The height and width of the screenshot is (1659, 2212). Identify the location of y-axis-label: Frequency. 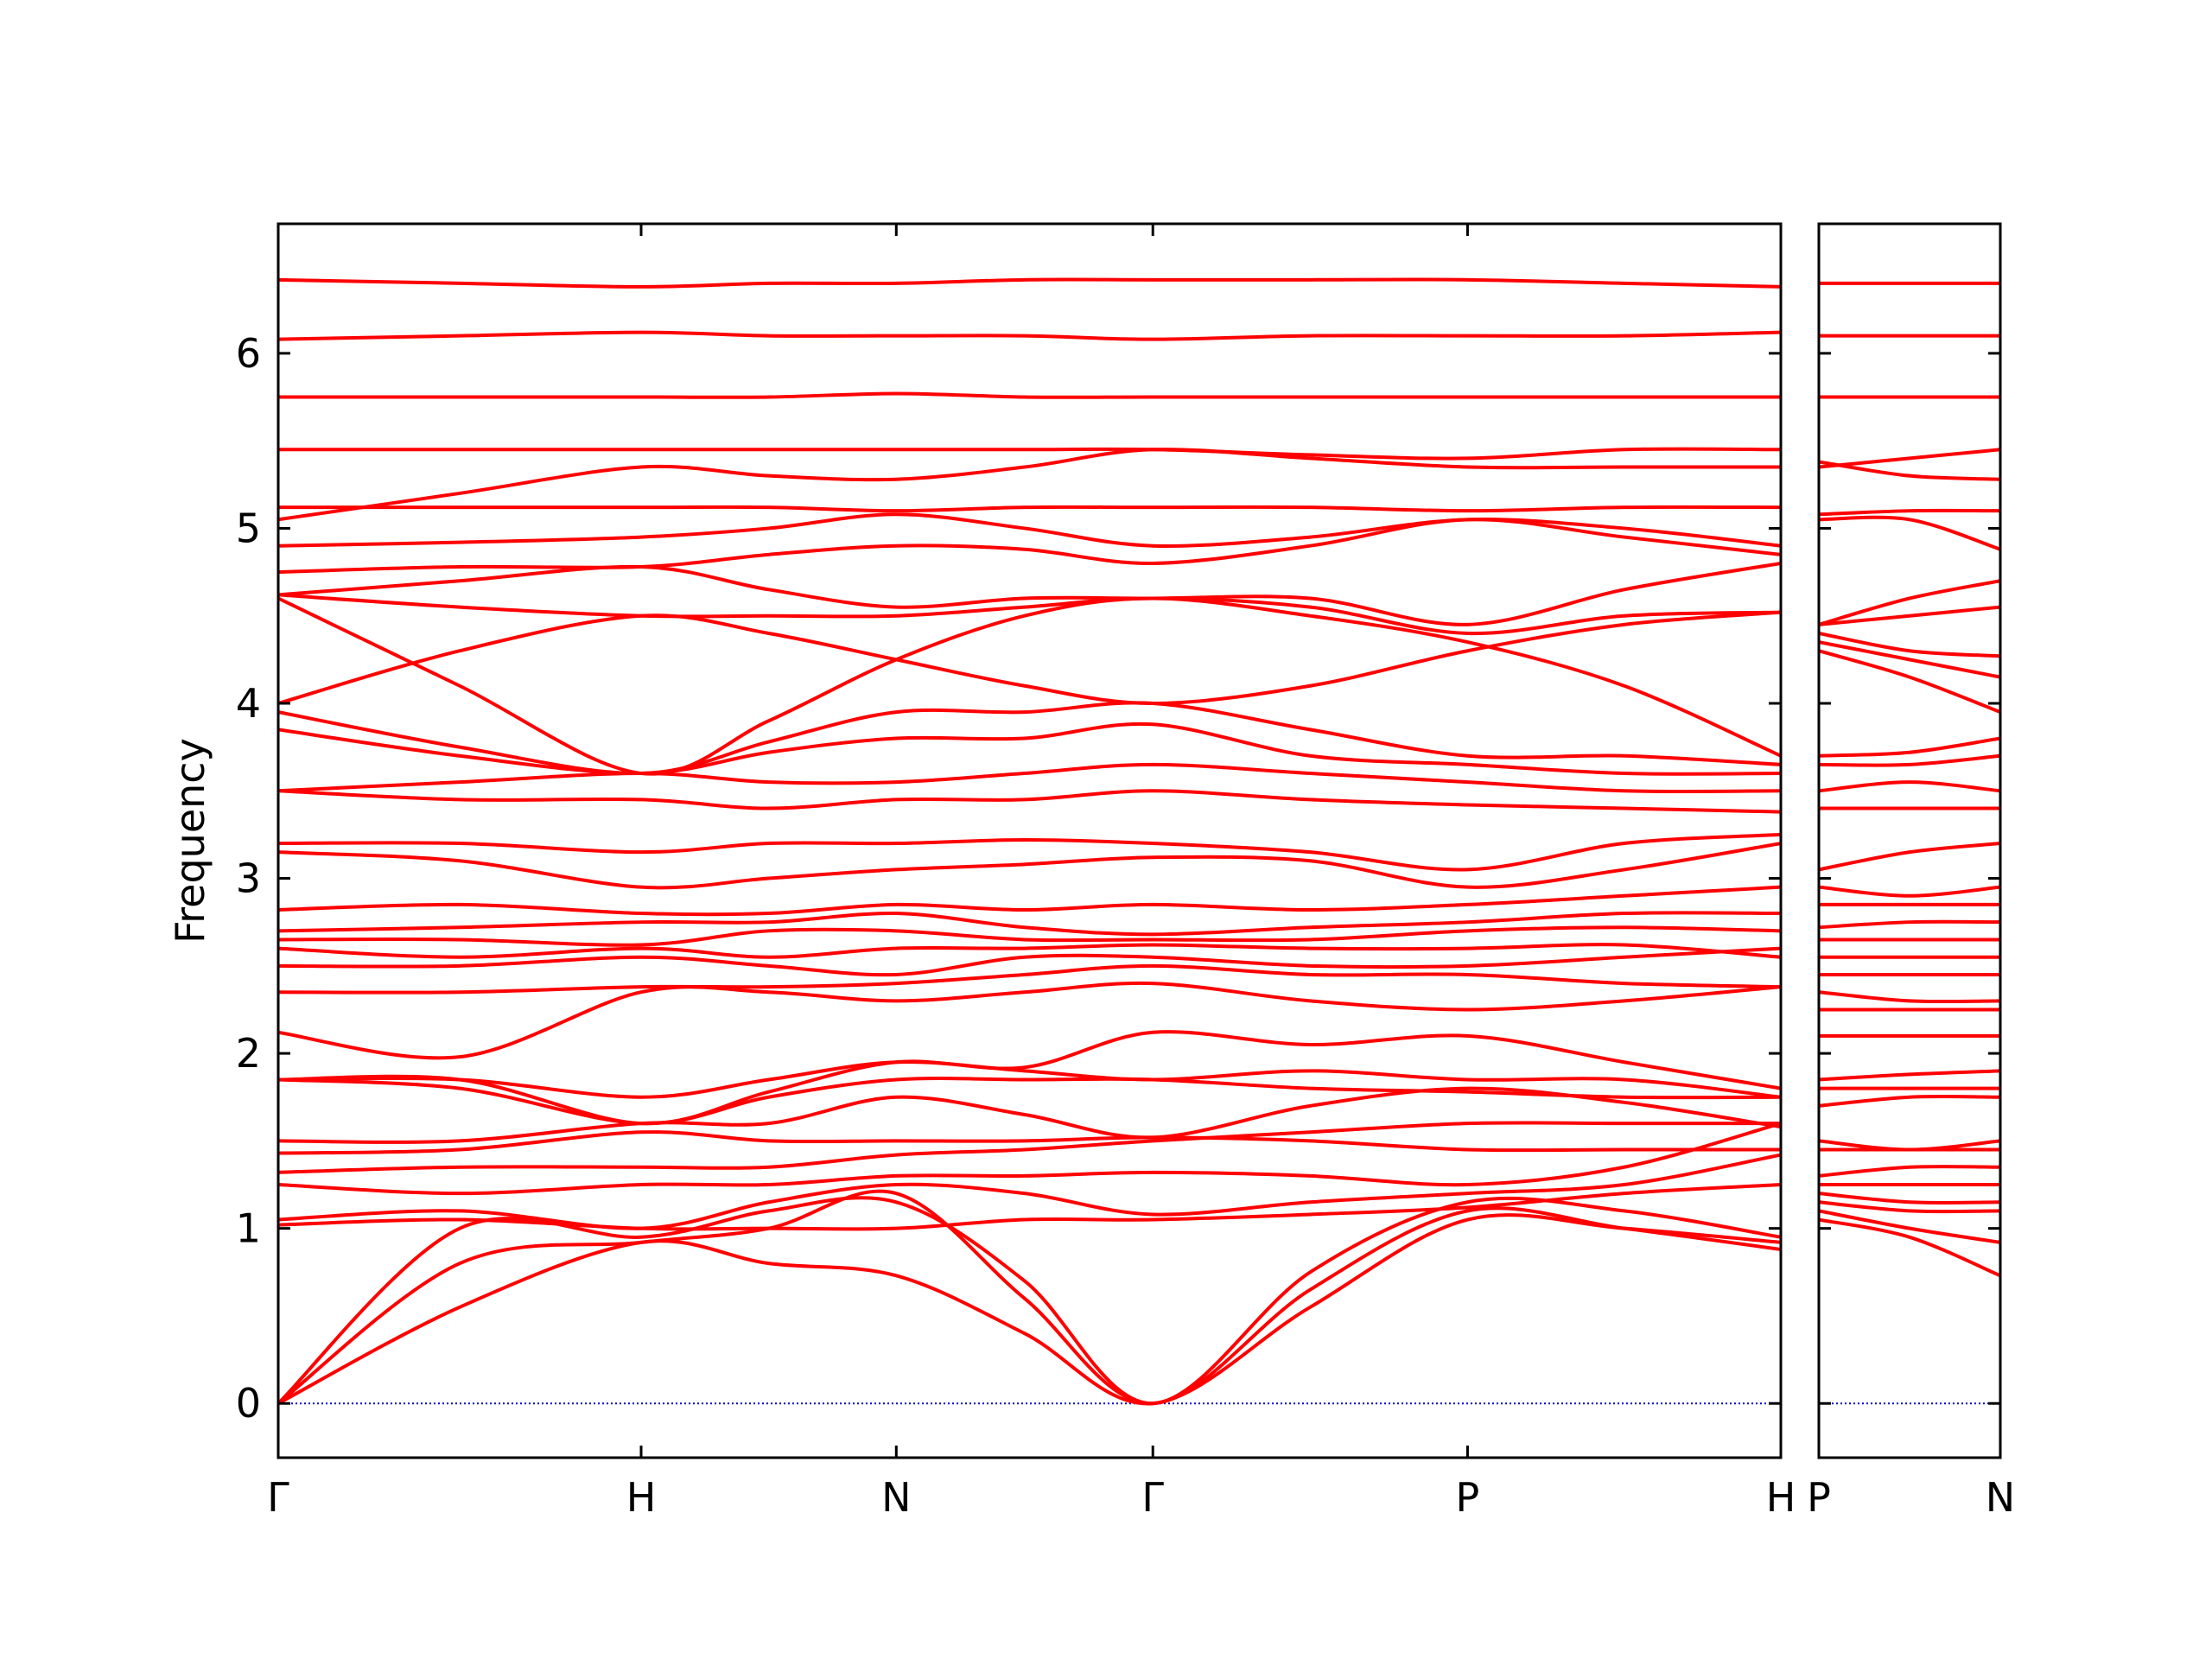
(190, 841).